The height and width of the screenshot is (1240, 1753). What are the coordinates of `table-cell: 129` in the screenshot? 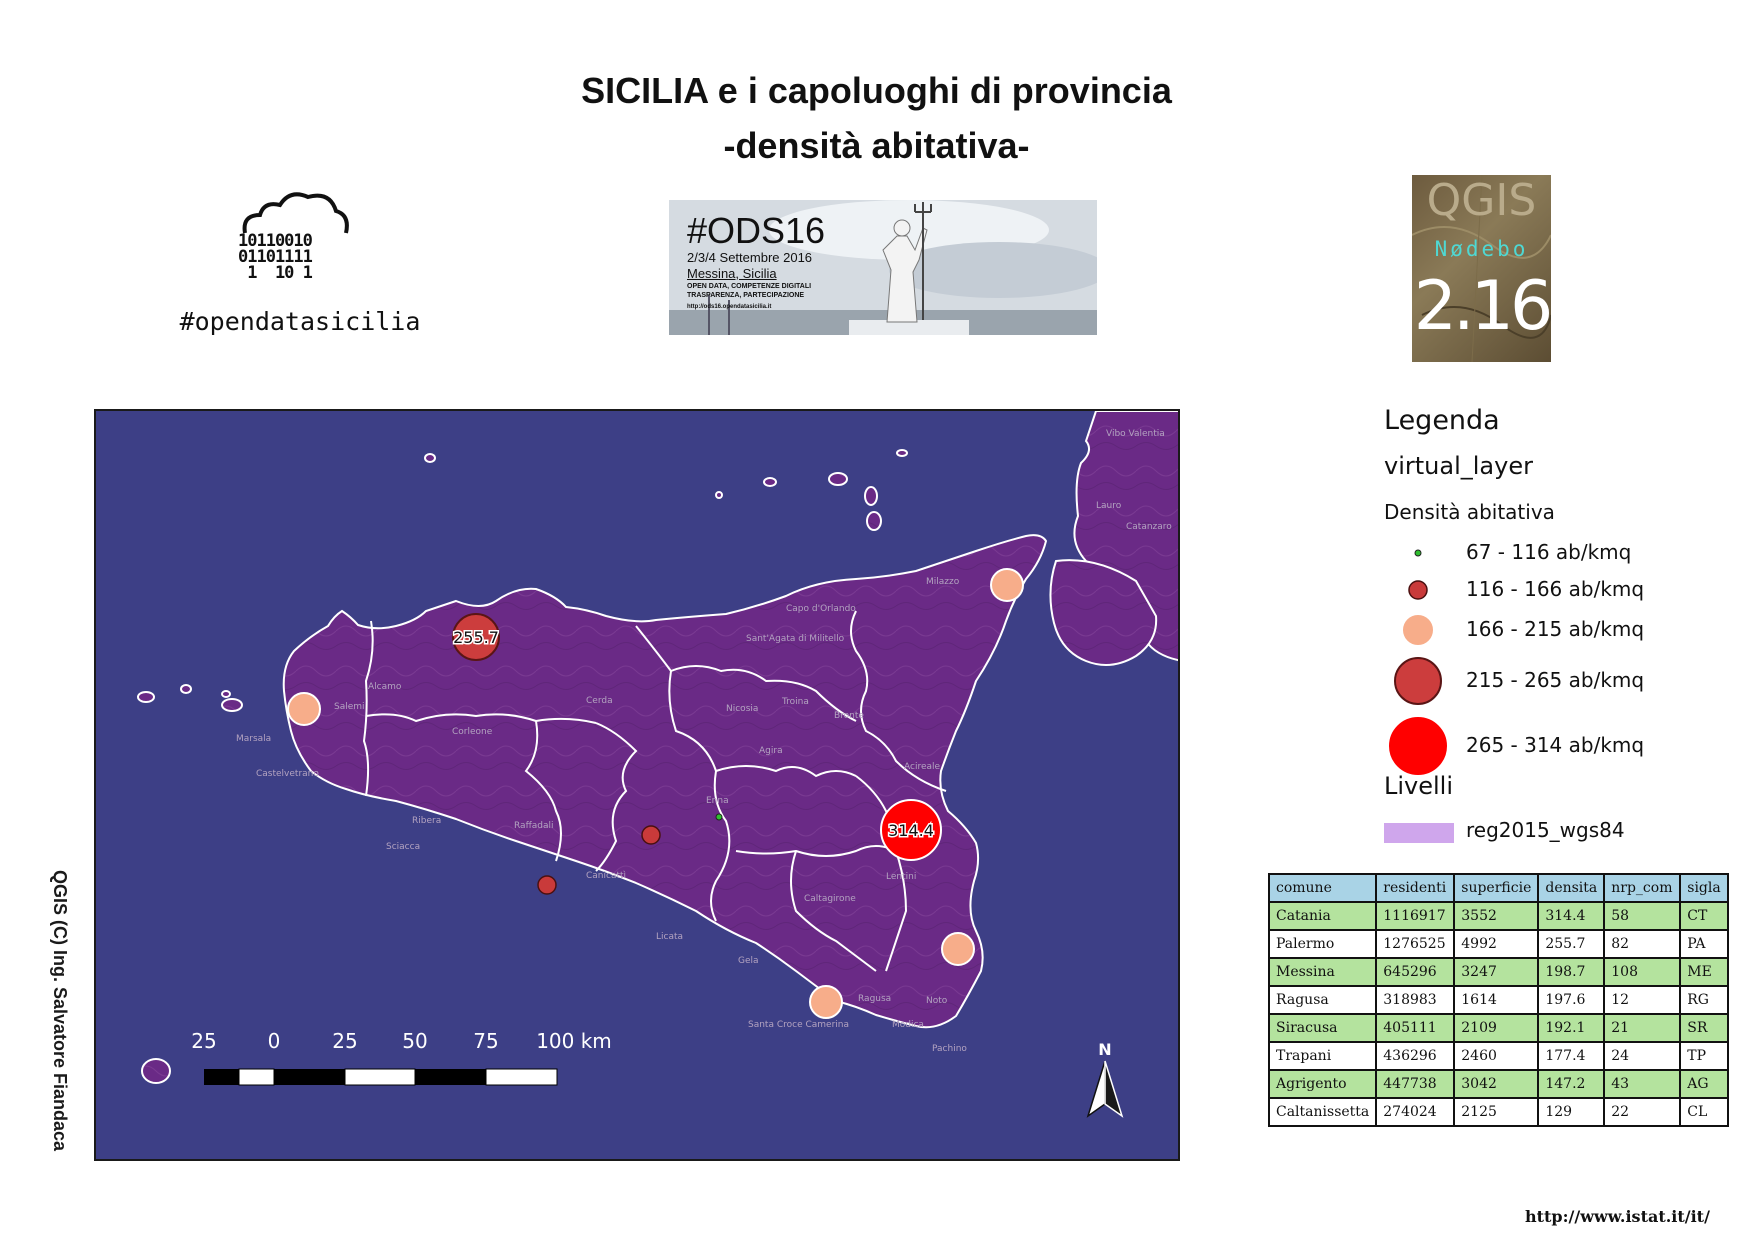 It's located at (1571, 1112).